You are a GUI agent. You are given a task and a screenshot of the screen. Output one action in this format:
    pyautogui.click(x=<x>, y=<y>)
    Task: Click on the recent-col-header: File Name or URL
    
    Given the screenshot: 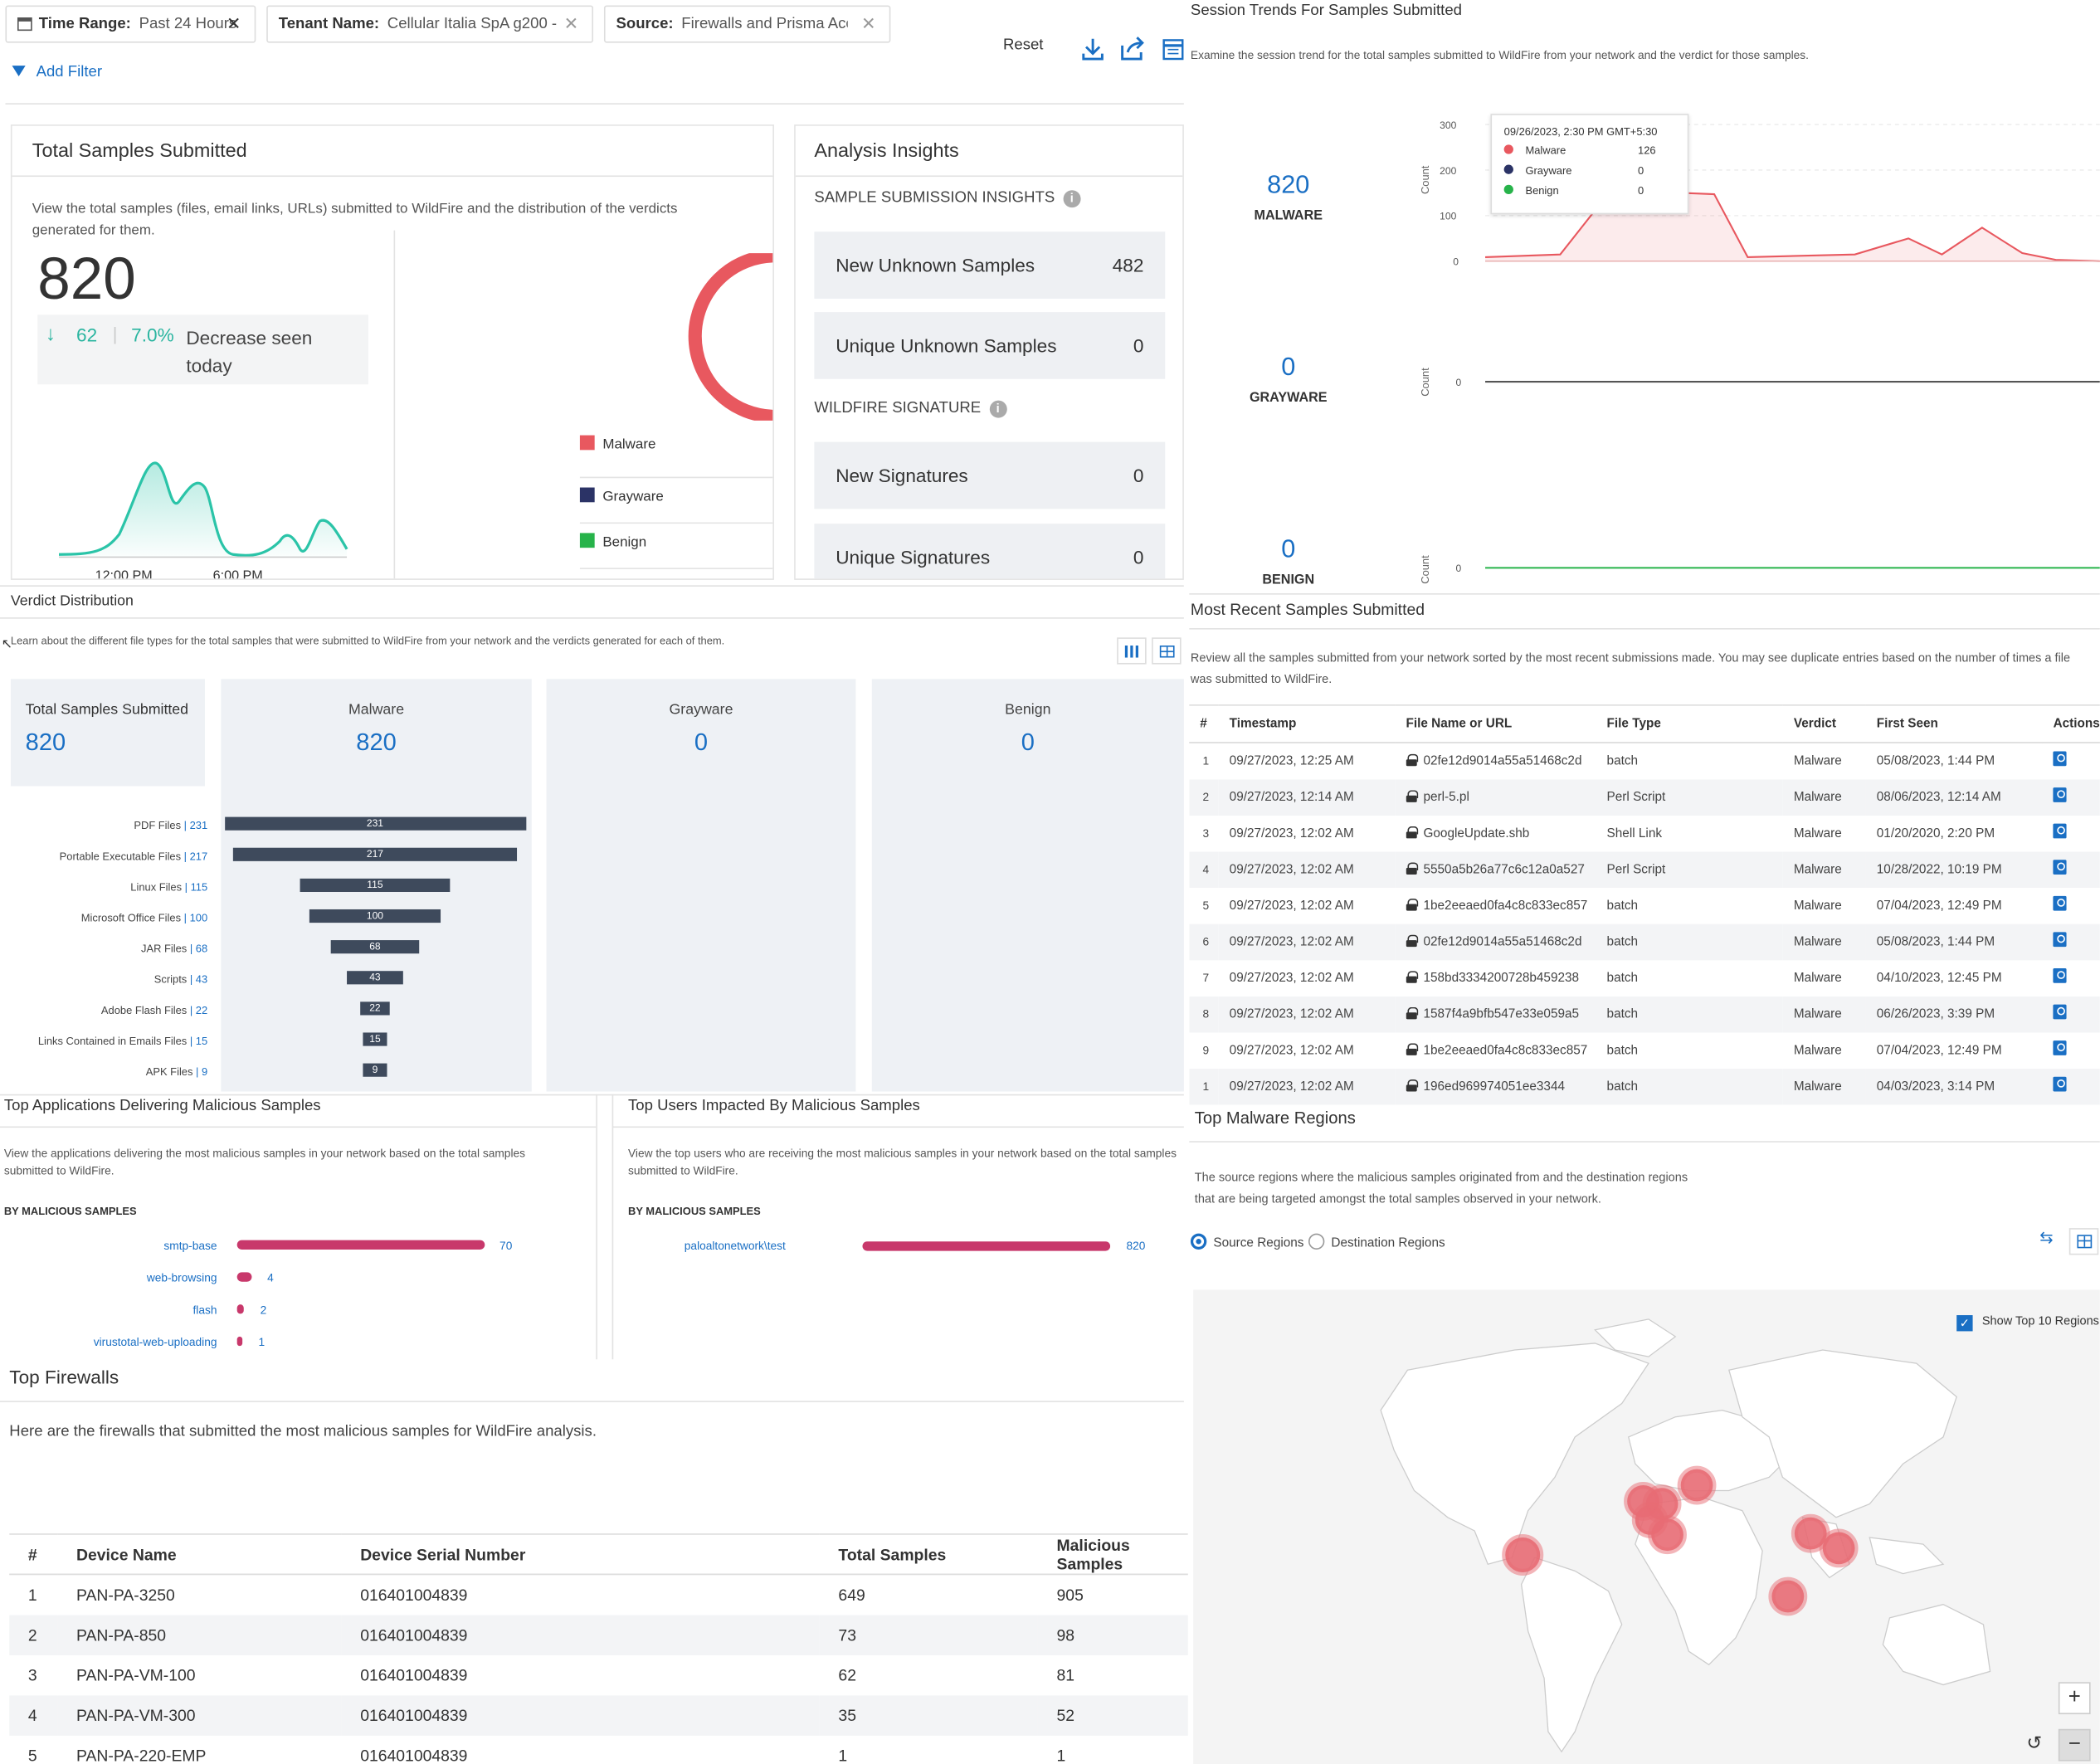 What is the action you would take?
    pyautogui.click(x=1495, y=723)
    